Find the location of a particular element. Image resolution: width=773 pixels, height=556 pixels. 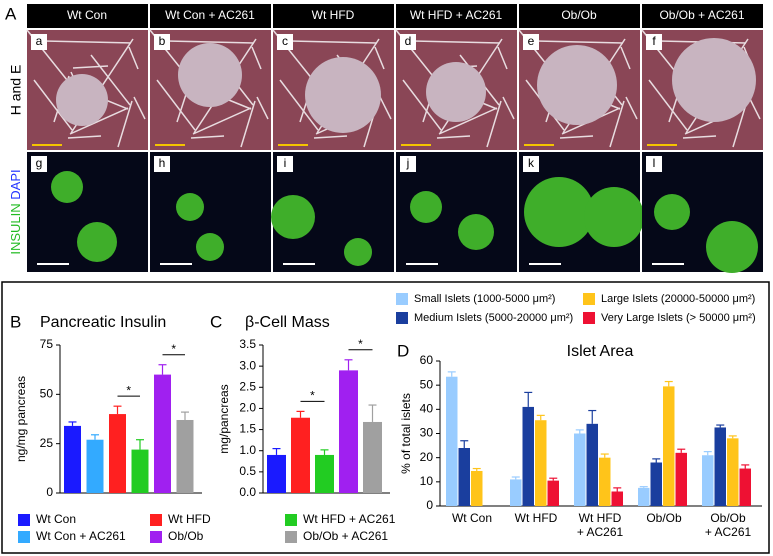

chart-title: β-Cell Mass is located at coordinates (287, 322).